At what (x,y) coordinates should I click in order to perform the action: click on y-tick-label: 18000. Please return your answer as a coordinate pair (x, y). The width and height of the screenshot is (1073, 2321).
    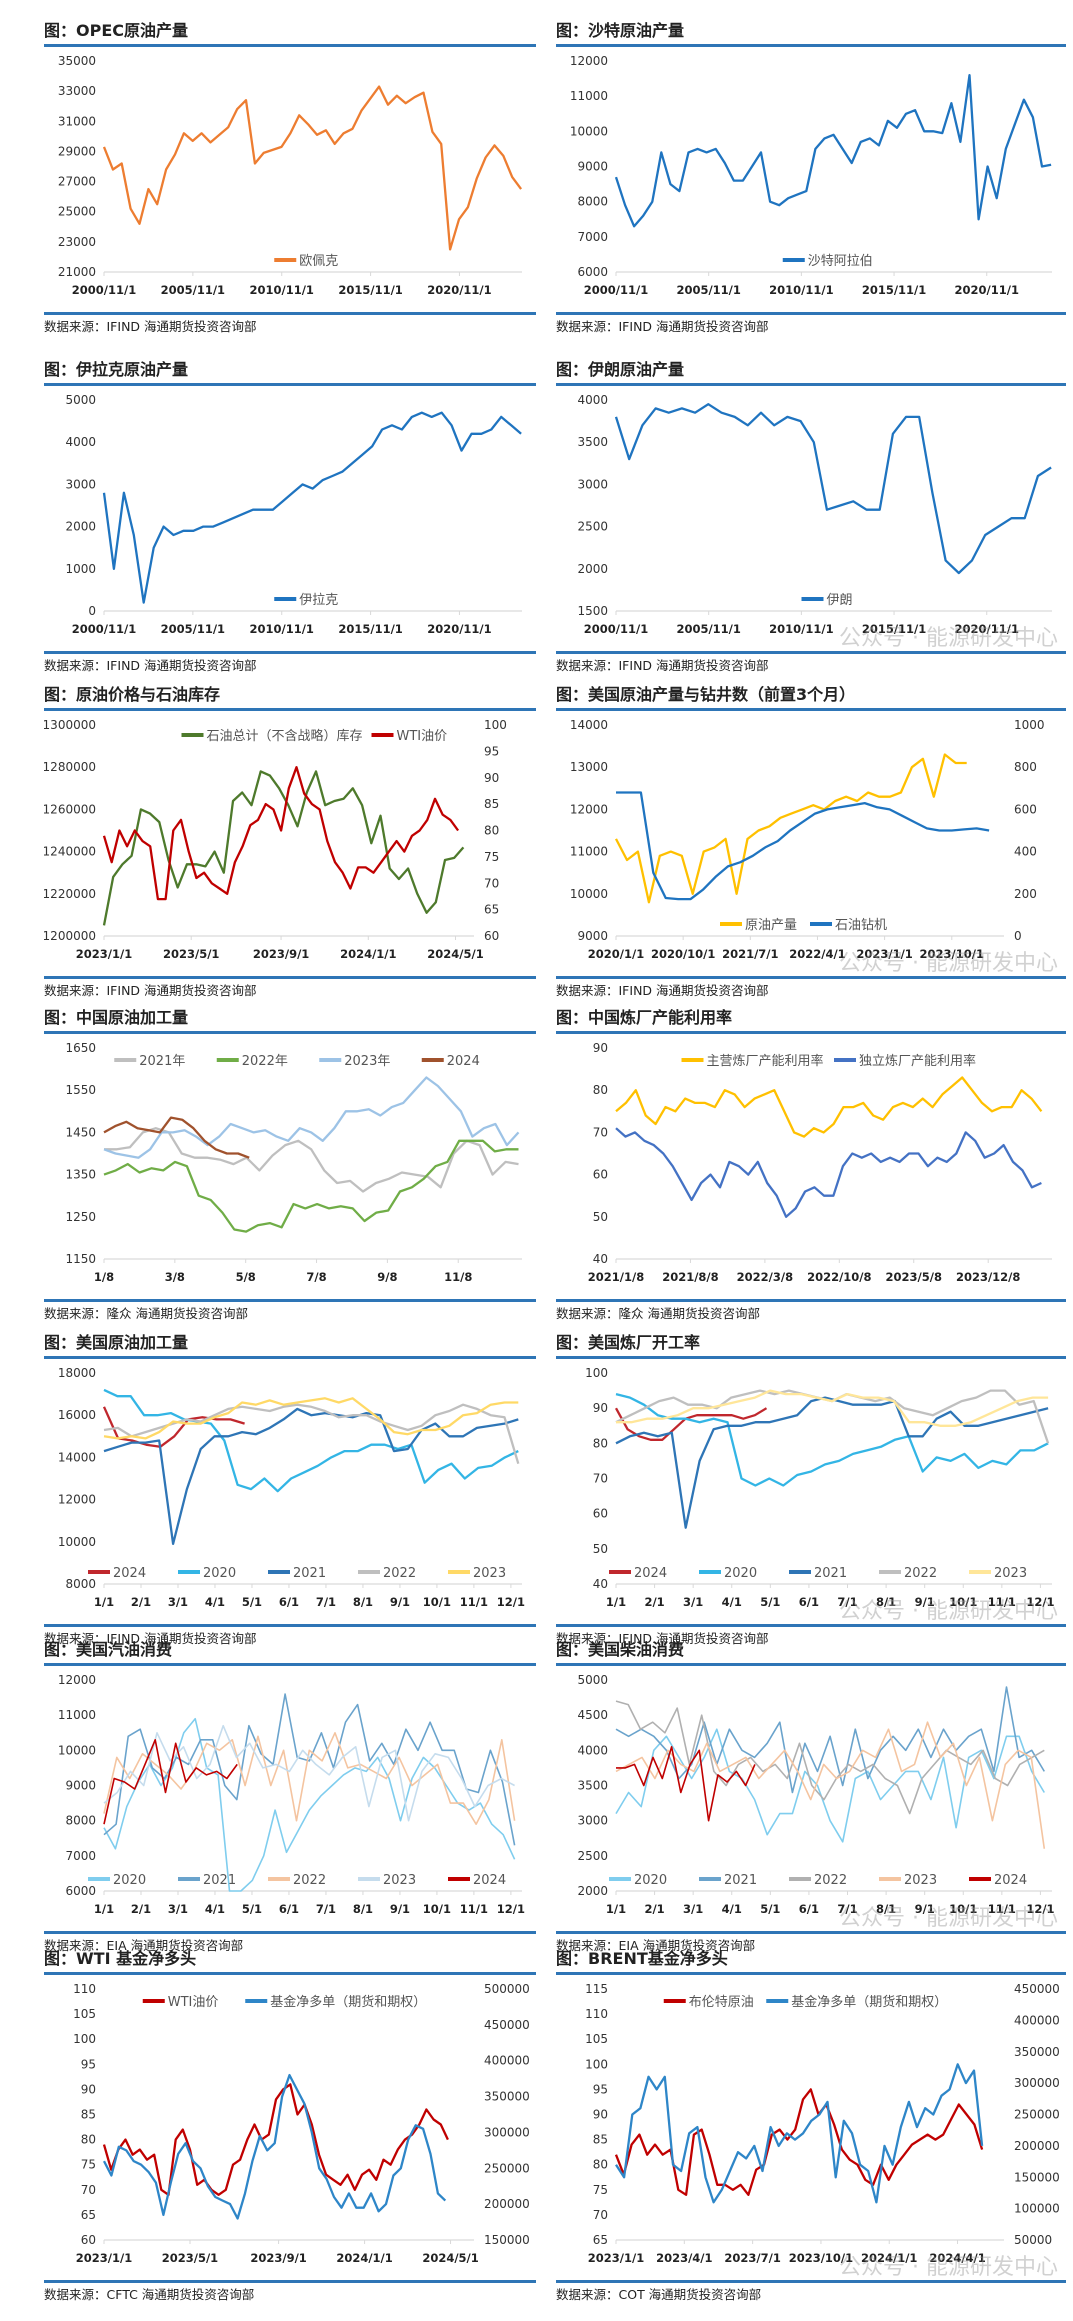
    Looking at the image, I should click on (77, 1373).